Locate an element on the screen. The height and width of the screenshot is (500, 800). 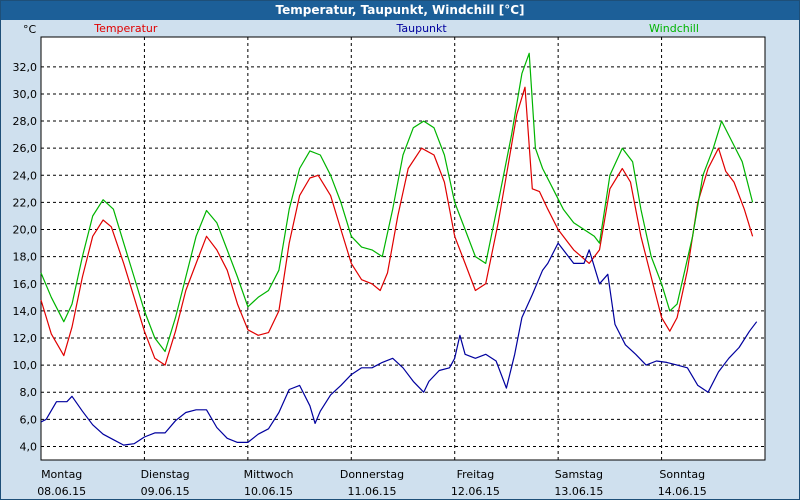
y-tick-label: 22,0 is located at coordinates (25, 202).